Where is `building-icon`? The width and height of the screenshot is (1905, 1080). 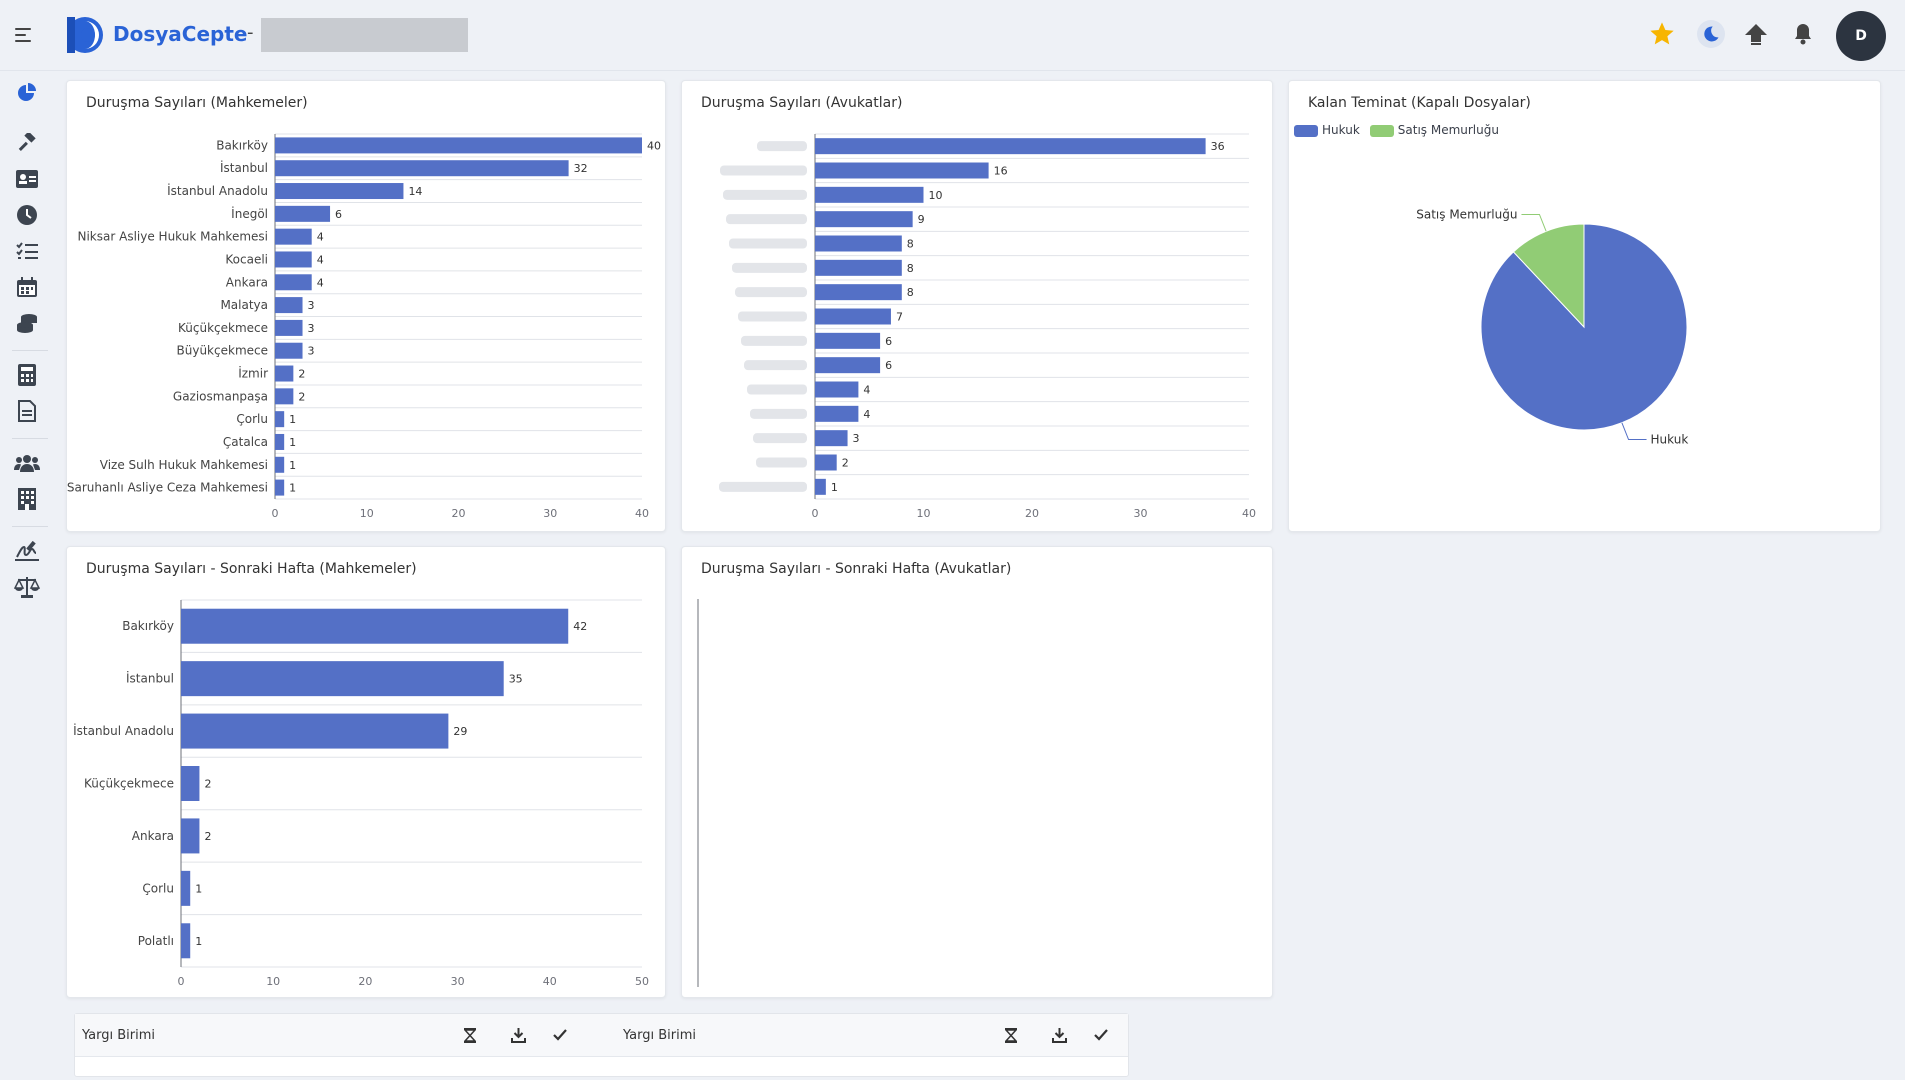
building-icon is located at coordinates (27, 499).